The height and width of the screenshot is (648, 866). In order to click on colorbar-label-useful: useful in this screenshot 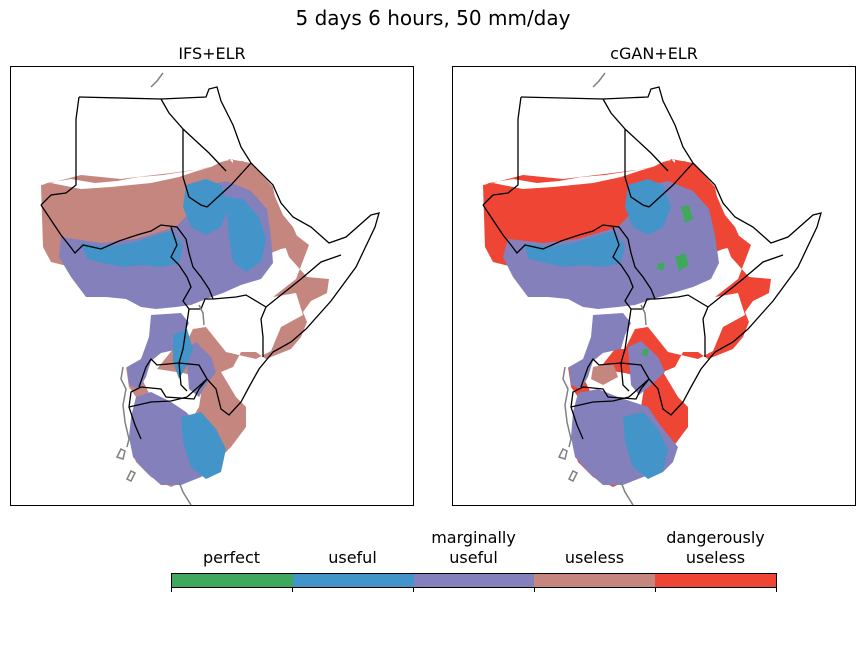, I will do `click(352, 557)`.